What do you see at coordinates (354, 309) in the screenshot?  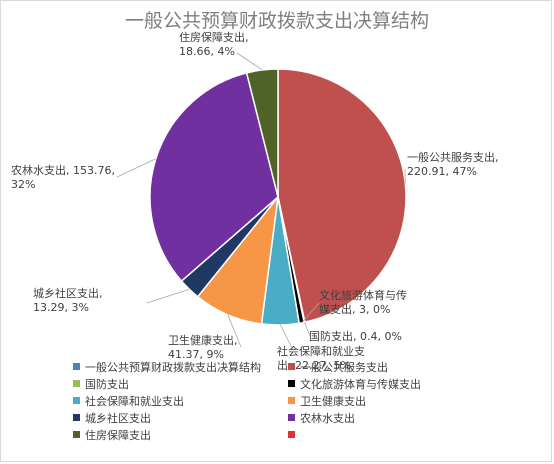 I see `data-label: 媒支出, 3, 0%` at bounding box center [354, 309].